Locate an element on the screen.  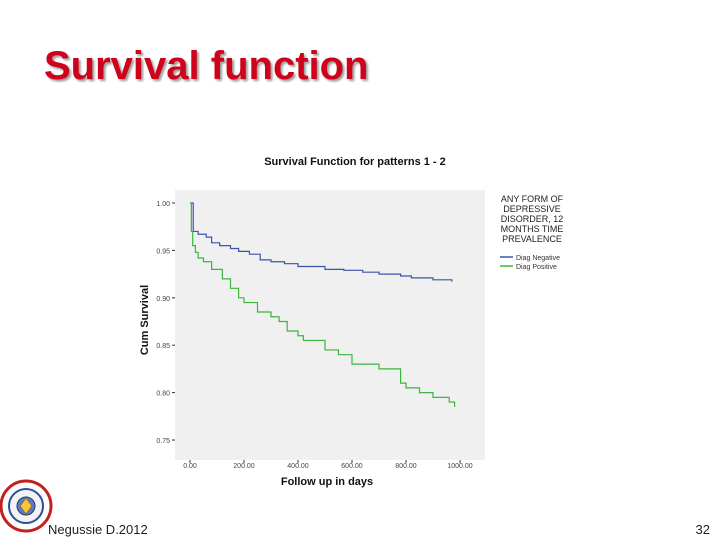
x-tick-label: 800.00 is located at coordinates (406, 466).